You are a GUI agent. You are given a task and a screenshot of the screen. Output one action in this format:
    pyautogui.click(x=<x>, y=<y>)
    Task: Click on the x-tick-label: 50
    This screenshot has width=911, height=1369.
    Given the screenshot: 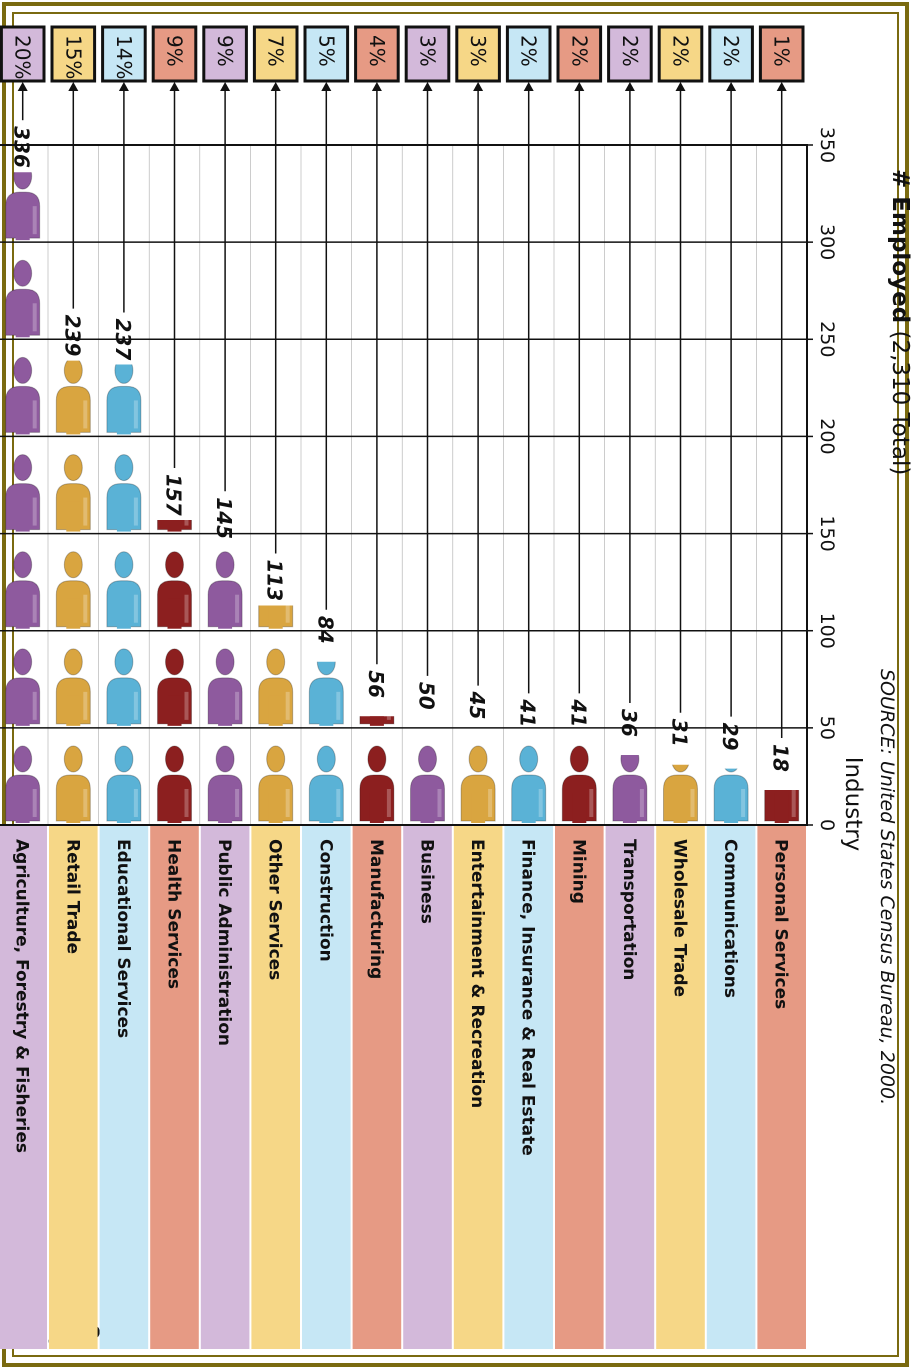 What is the action you would take?
    pyautogui.click(x=827, y=728)
    